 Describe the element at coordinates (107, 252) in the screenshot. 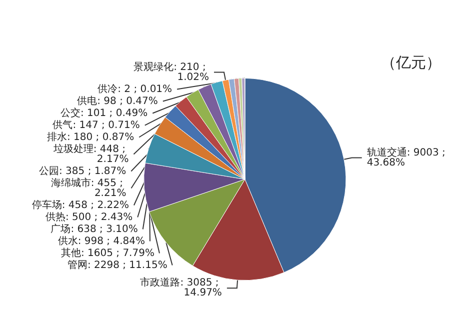

I see `slice-label: 其他: 1605 ; 7.79%` at that location.